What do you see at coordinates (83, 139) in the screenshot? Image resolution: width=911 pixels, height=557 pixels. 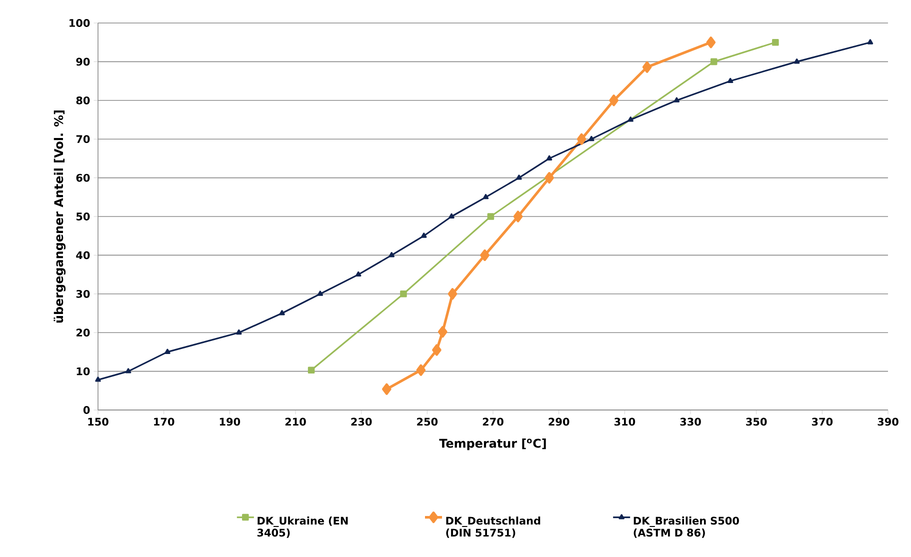 I see `y-tick-label: 70` at bounding box center [83, 139].